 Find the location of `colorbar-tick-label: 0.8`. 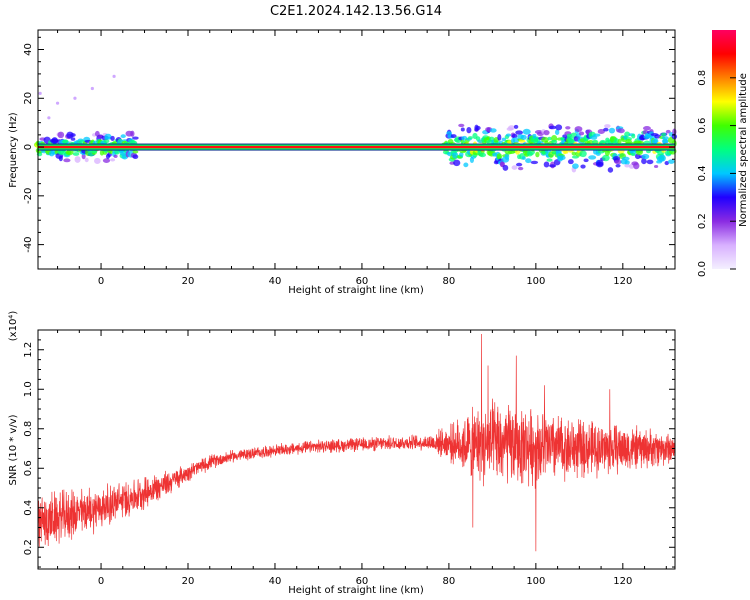

colorbar-tick-label: 0.8 is located at coordinates (702, 78).